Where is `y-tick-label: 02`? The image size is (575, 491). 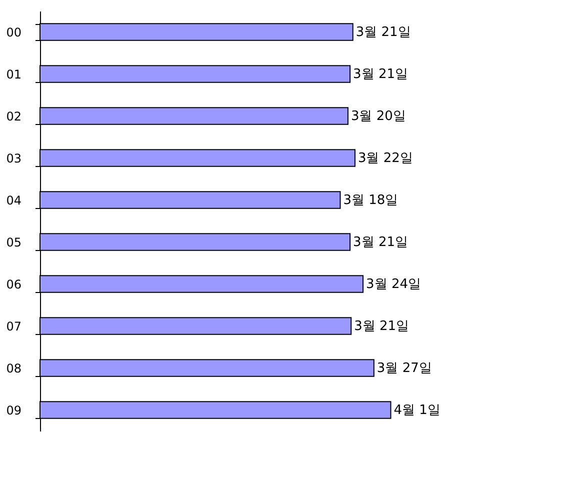 y-tick-label: 02 is located at coordinates (14, 117).